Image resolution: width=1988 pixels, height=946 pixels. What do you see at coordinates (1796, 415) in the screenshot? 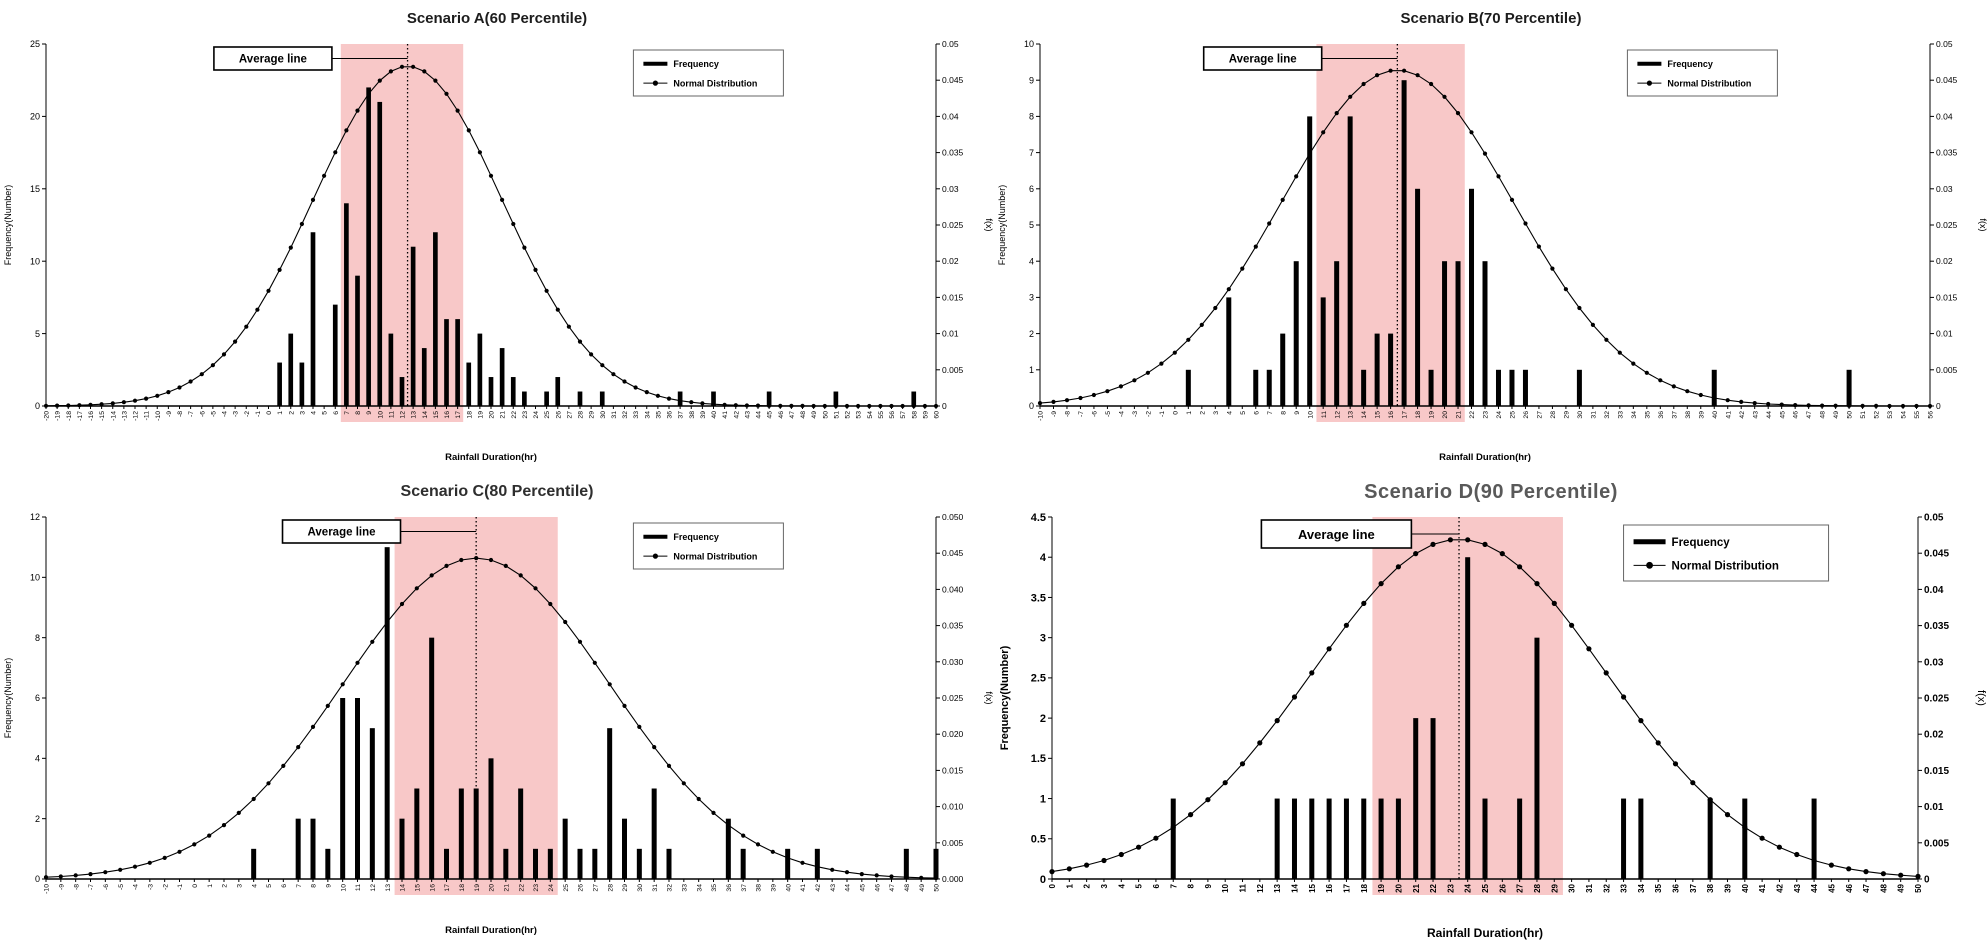
I see `svg-text: 46` at bounding box center [1796, 415].